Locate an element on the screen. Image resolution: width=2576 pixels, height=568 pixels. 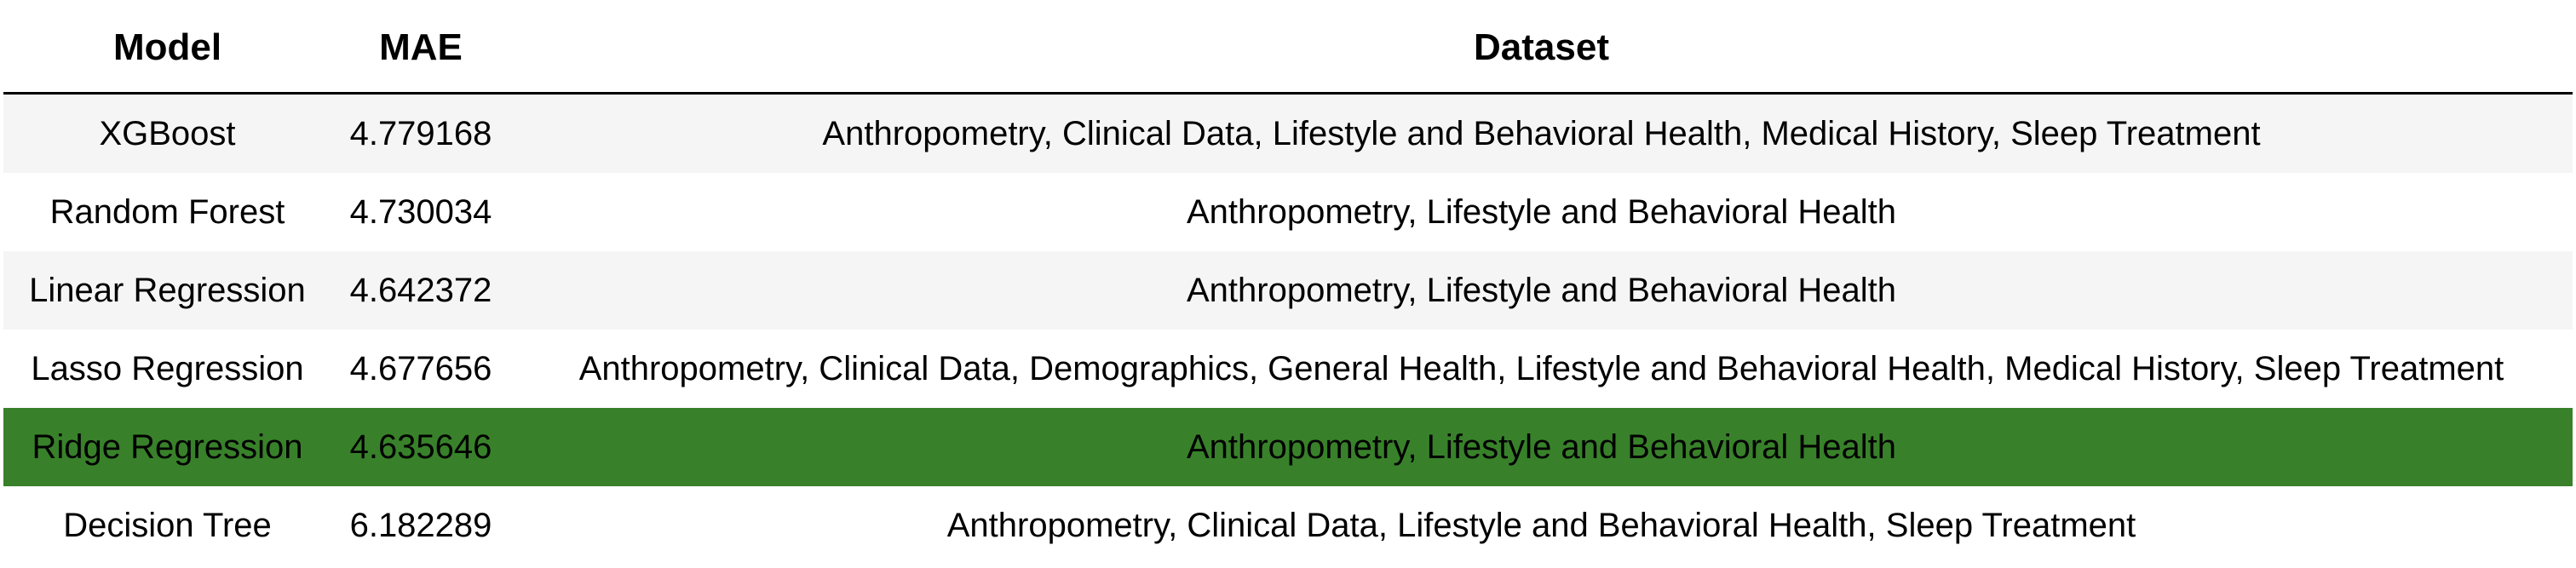
header-model: Model is located at coordinates (167, 49).